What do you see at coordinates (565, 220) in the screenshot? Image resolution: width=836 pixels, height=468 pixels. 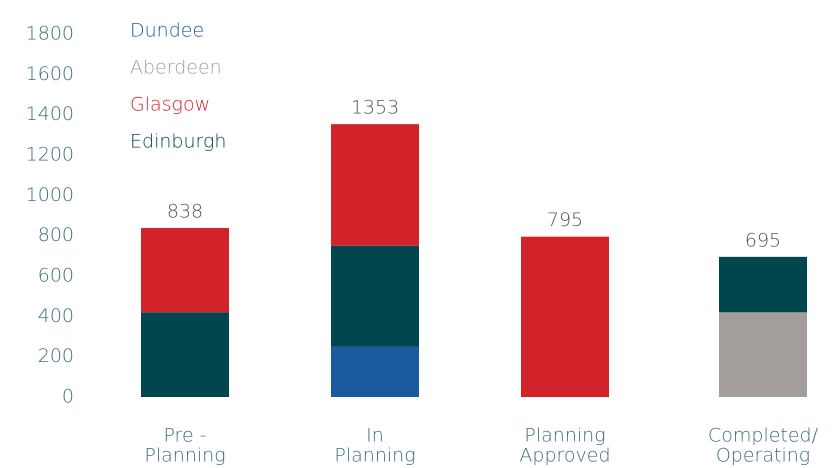 I see `total-label: 795` at bounding box center [565, 220].